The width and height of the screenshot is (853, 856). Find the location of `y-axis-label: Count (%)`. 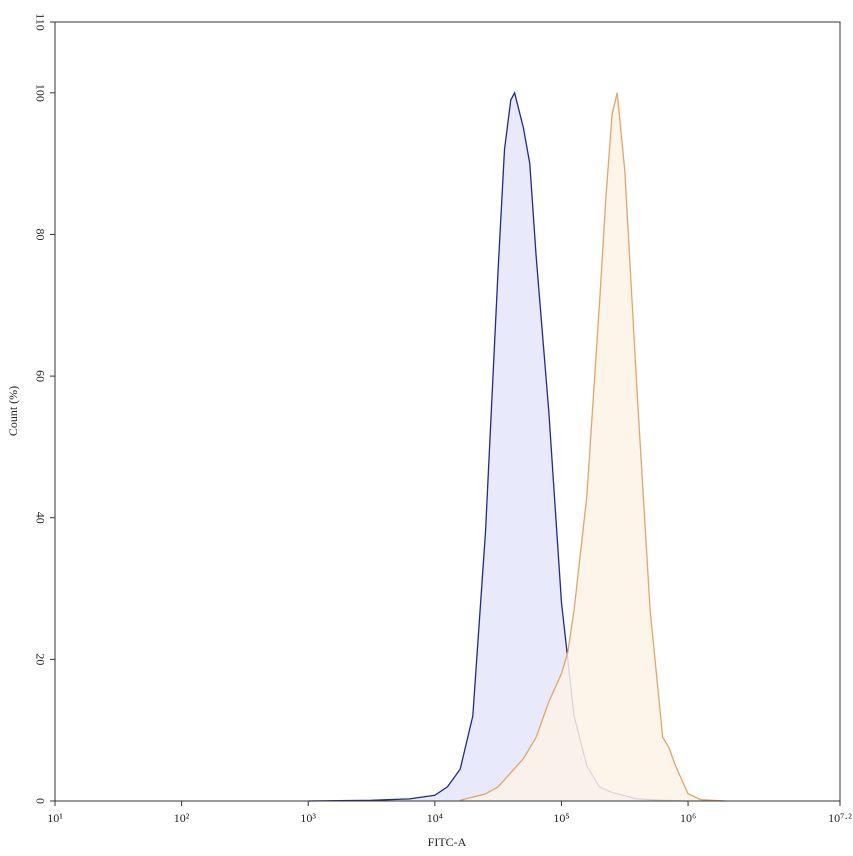

y-axis-label: Count (%) is located at coordinates (13, 411).